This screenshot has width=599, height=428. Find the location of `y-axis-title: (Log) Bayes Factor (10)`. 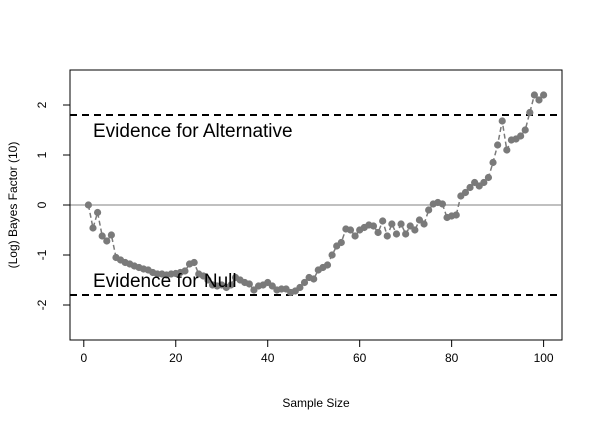

y-axis-title: (Log) Bayes Factor (10) is located at coordinates (13, 205).